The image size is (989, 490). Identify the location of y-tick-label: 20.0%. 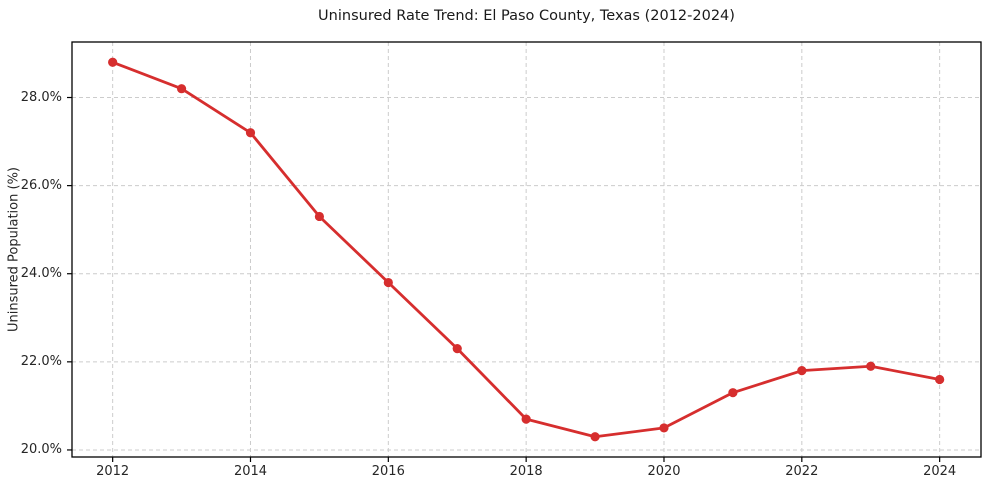
(41, 450).